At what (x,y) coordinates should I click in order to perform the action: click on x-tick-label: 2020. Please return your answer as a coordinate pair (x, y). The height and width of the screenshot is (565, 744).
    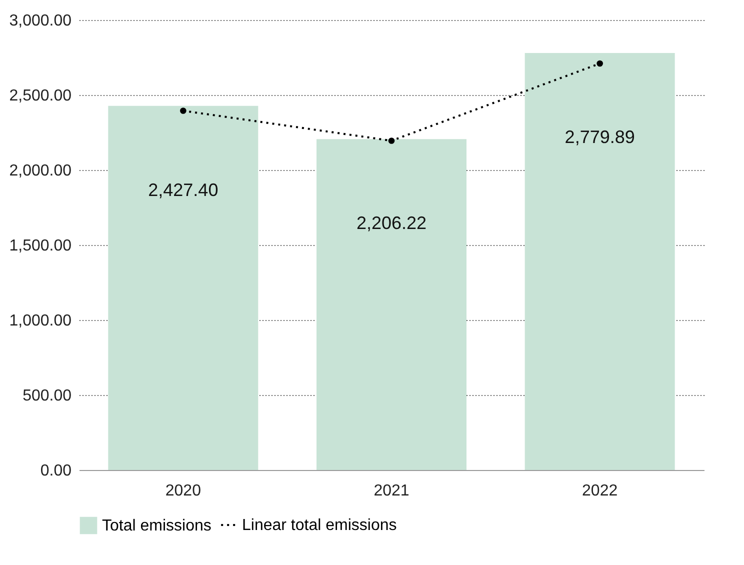
    Looking at the image, I should click on (183, 491).